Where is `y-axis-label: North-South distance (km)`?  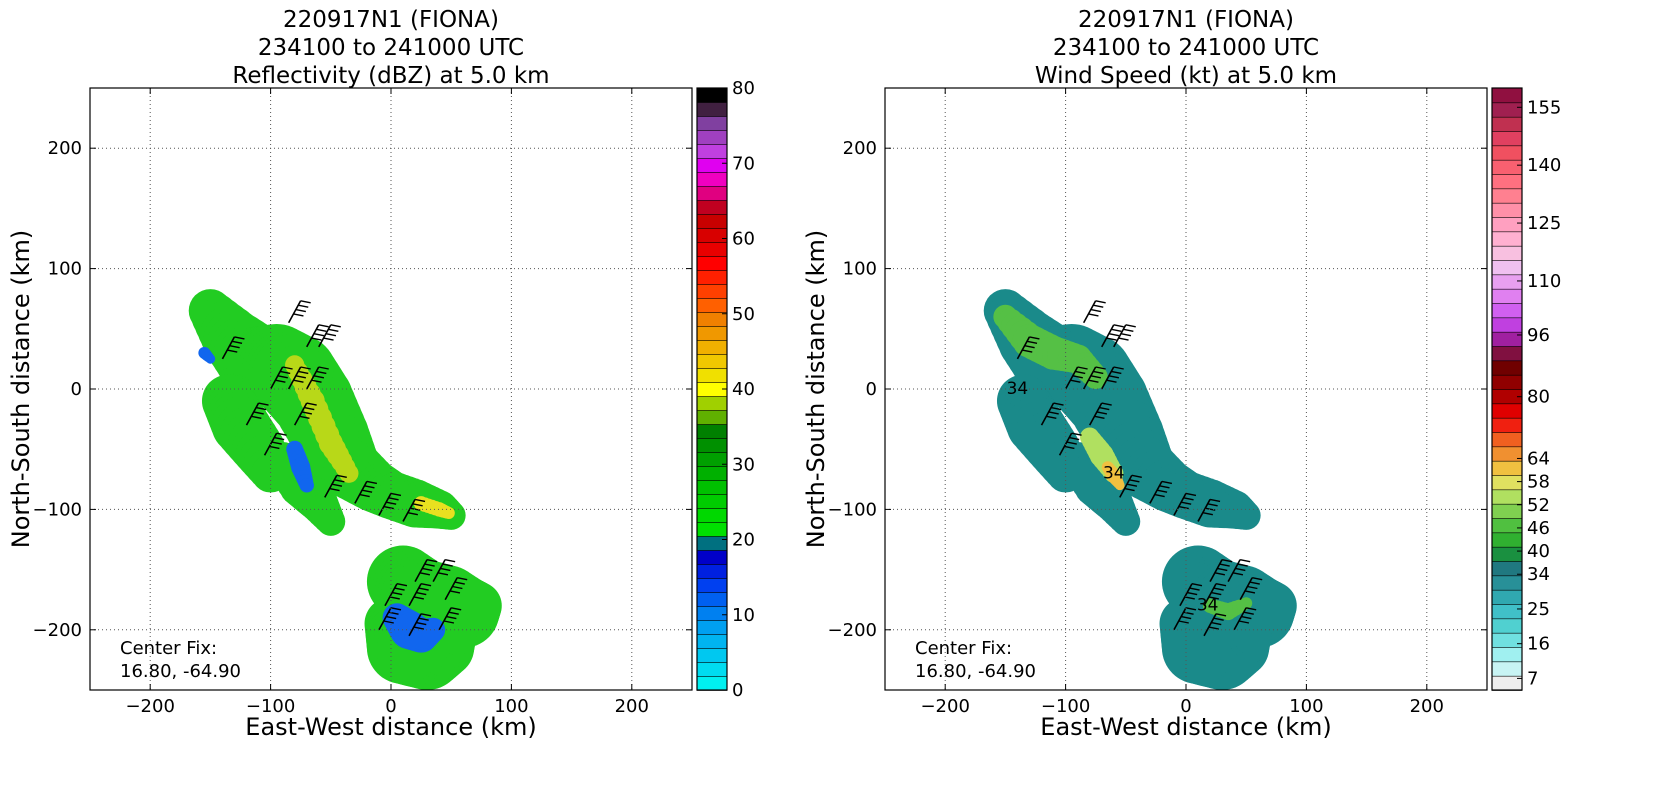 y-axis-label: North-South distance (km) is located at coordinates (816, 389).